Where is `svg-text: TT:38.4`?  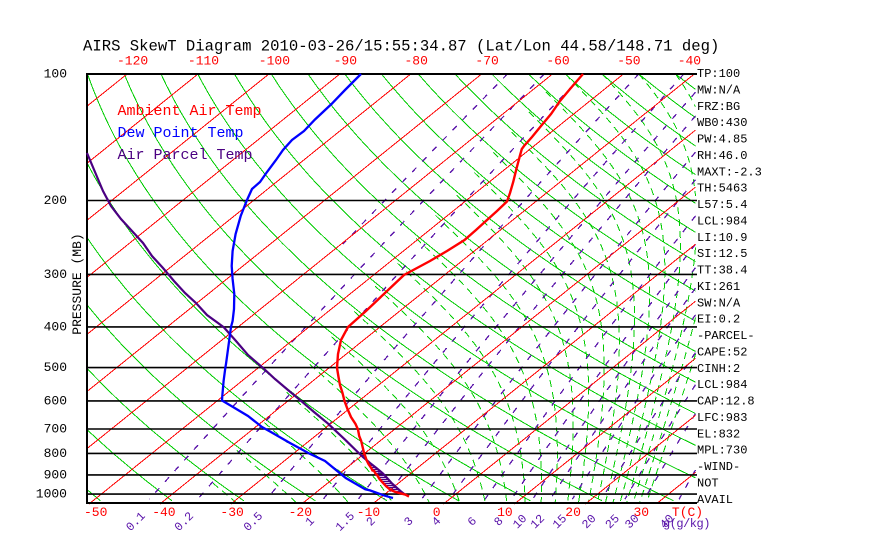 svg-text: TT:38.4 is located at coordinates (722, 271).